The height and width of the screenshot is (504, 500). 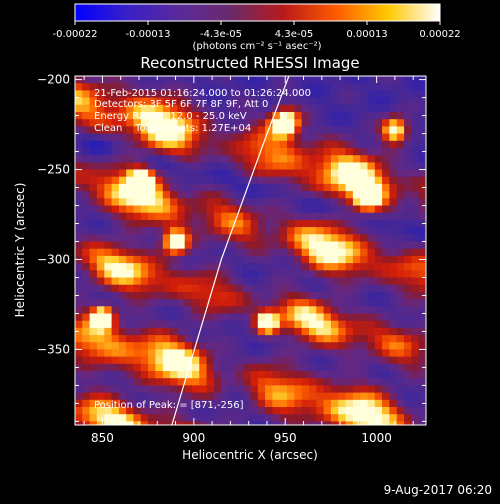 I want to click on colorbar-tick-label: -0.00022, so click(x=75, y=34).